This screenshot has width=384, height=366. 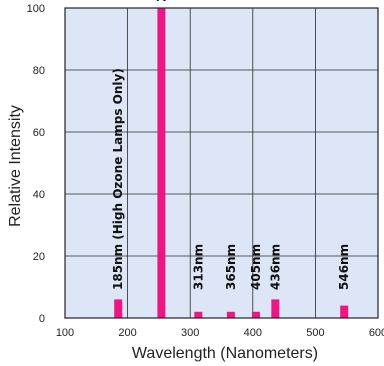 I want to click on x-axis-title: Wavelength (Nanometers), so click(x=225, y=353).